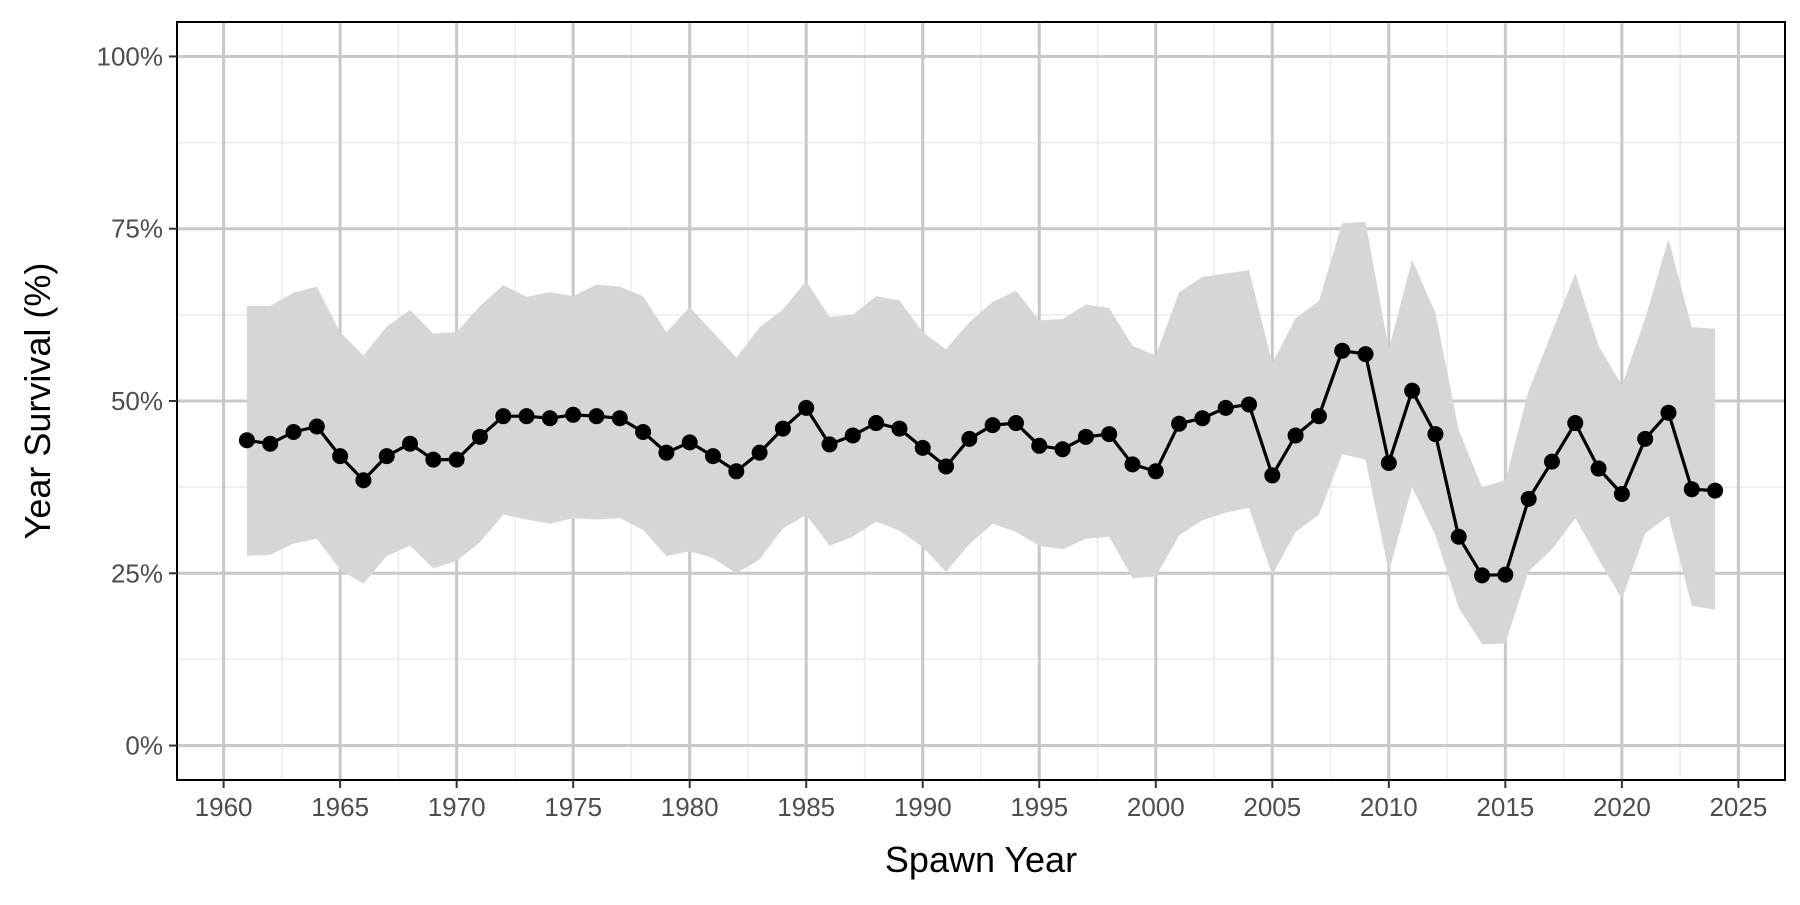 The image size is (1800, 905). Describe the element at coordinates (1156, 807) in the screenshot. I see `x-tick-label: 2000` at that location.